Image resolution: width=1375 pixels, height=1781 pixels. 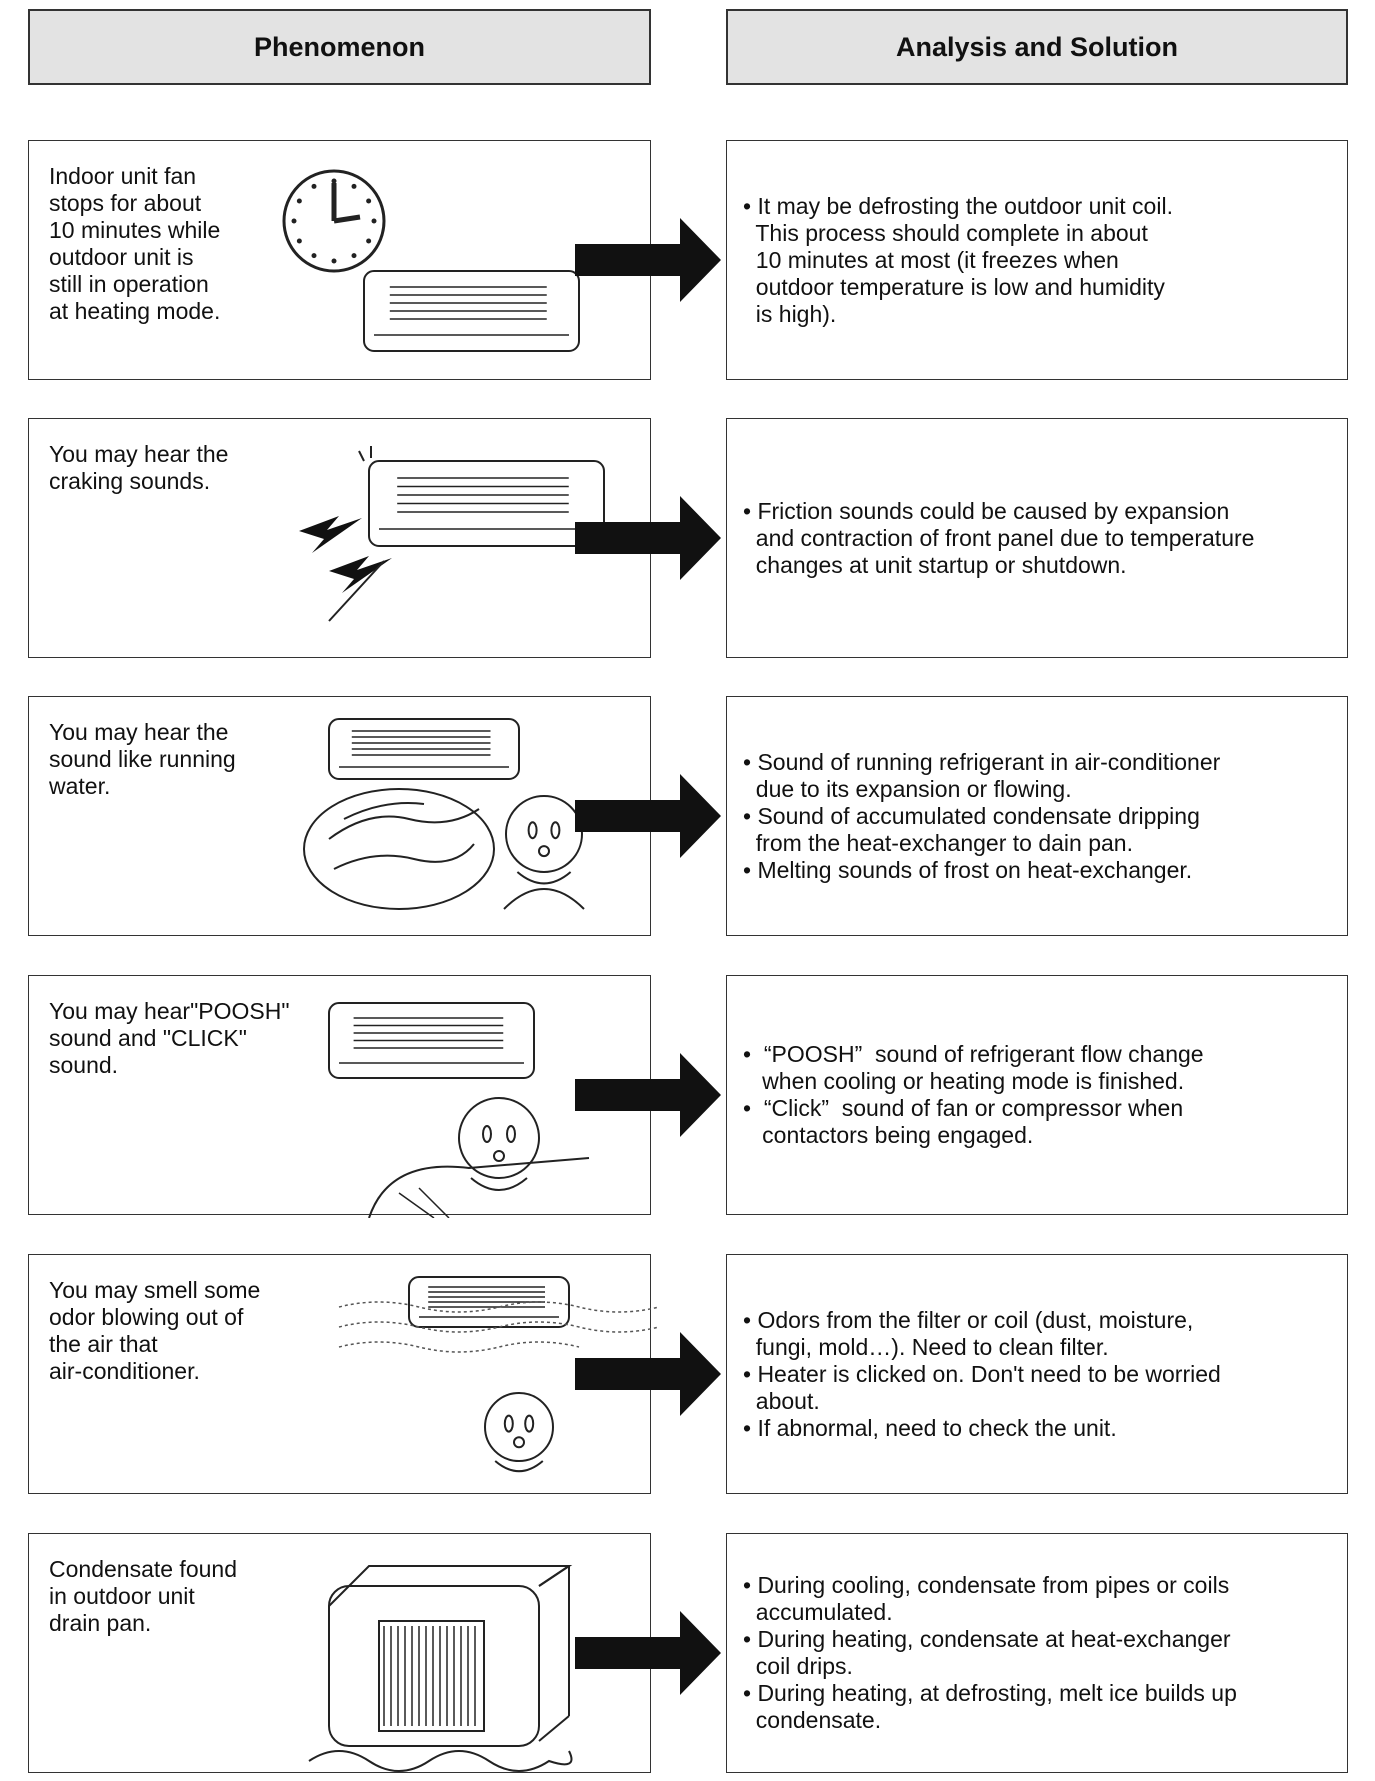 I want to click on text-line: craking sounds., so click(x=130, y=481).